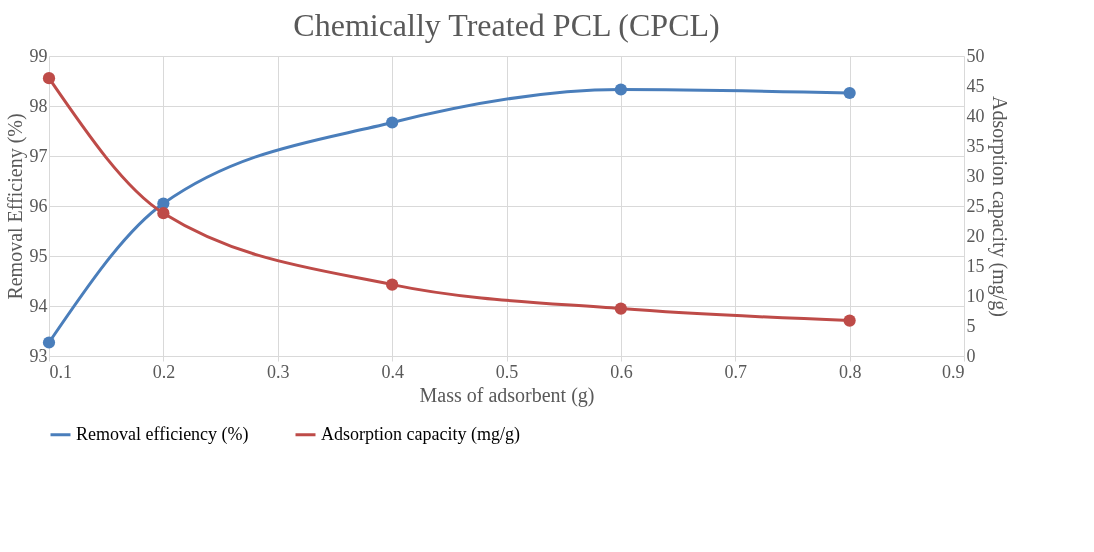  Describe the element at coordinates (975, 205) in the screenshot. I see `y2-tick-label: 25` at that location.